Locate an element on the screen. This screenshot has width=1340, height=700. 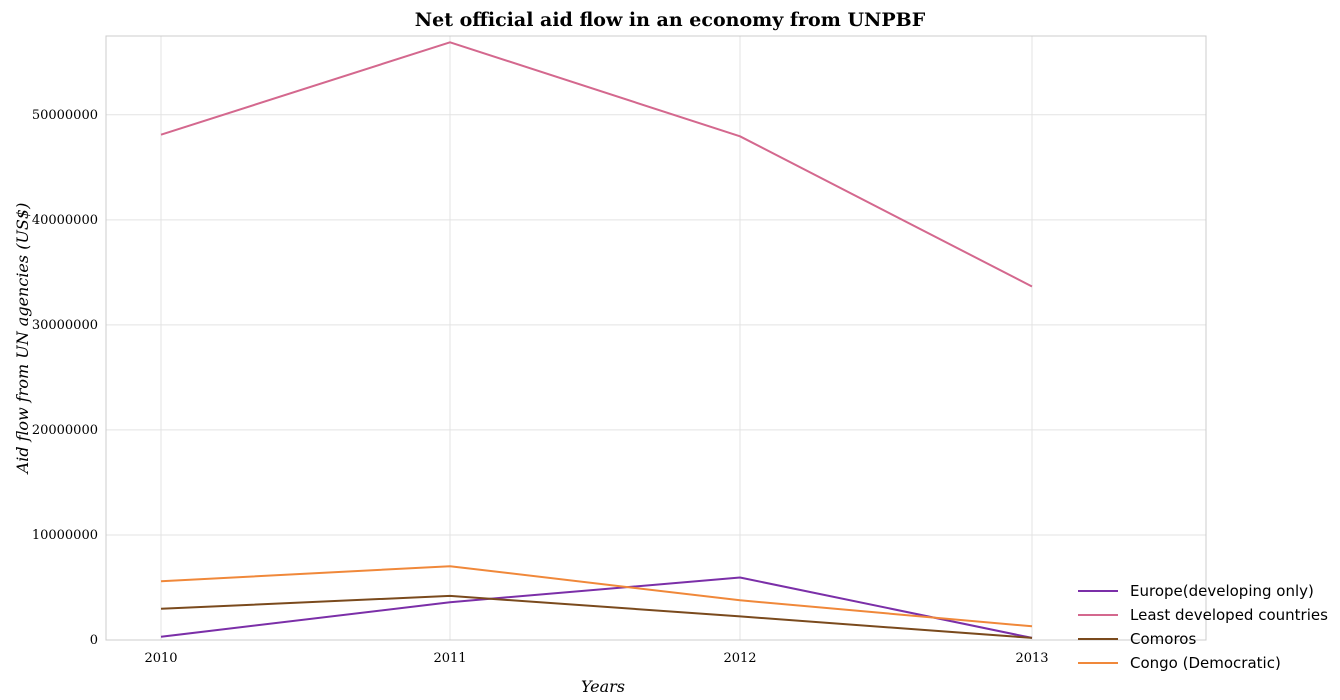
y-tick-label: 30000000 is located at coordinates (65, 325).